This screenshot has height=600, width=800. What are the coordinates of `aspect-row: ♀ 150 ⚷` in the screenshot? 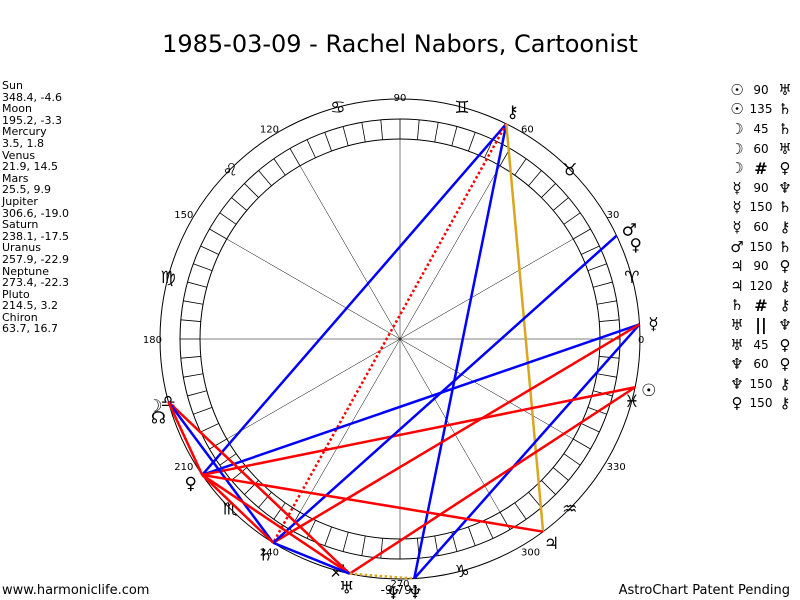 It's located at (761, 404).